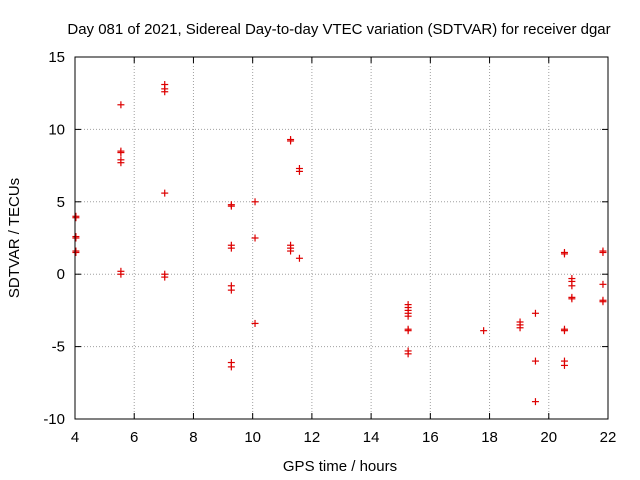  What do you see at coordinates (608, 437) in the screenshot?
I see `x-tick-label: 22` at bounding box center [608, 437].